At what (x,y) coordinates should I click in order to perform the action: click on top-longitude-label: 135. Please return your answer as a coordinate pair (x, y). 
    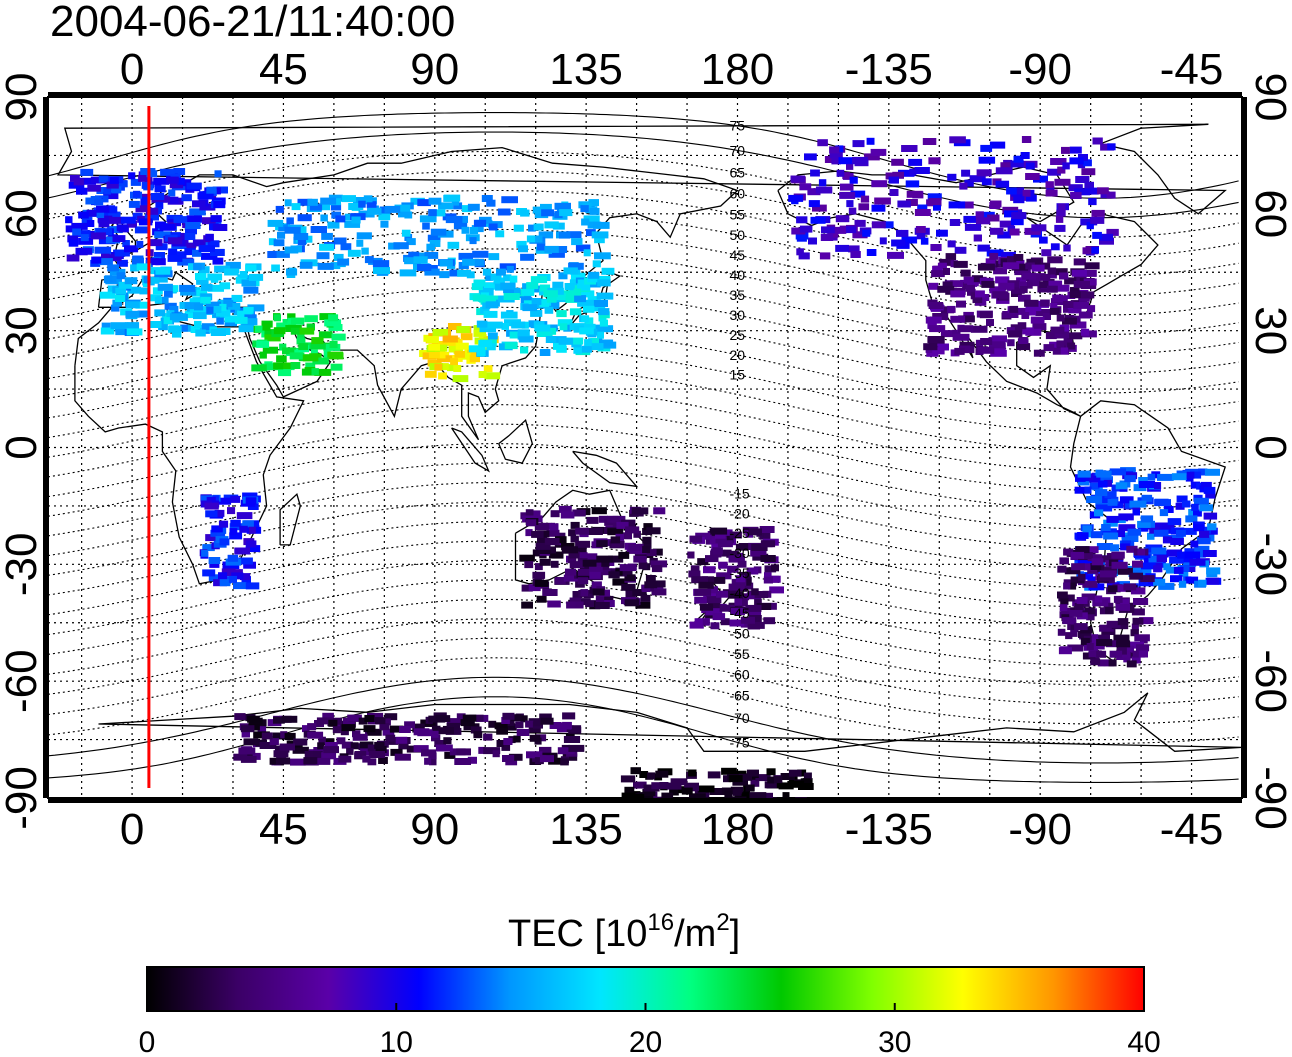
    Looking at the image, I should click on (585, 69).